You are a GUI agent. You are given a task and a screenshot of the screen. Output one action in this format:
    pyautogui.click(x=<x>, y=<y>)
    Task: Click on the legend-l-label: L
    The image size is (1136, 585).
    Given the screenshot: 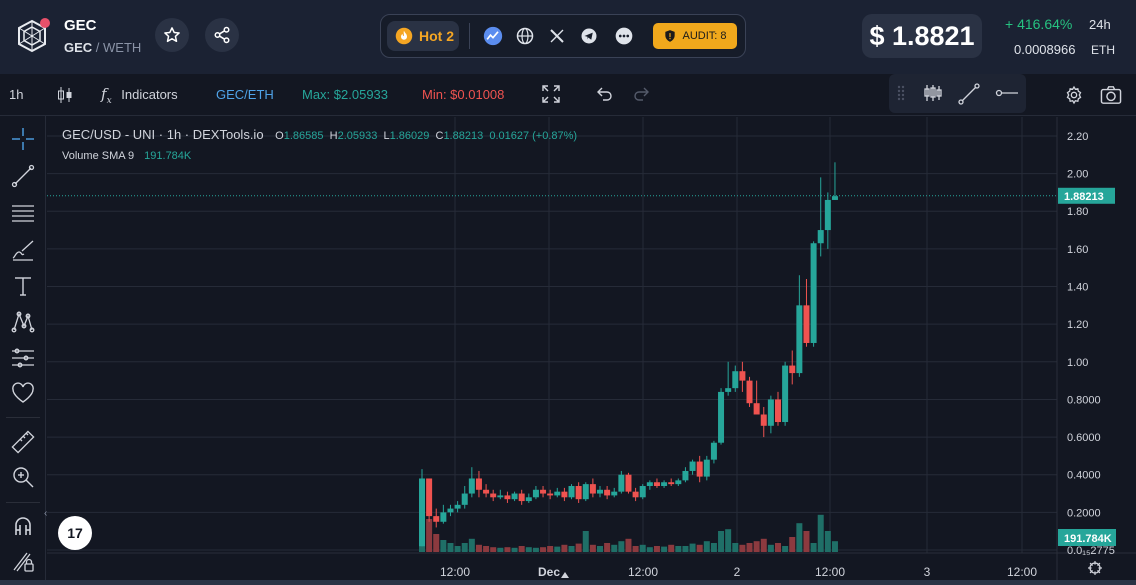 What is the action you would take?
    pyautogui.click(x=386, y=136)
    